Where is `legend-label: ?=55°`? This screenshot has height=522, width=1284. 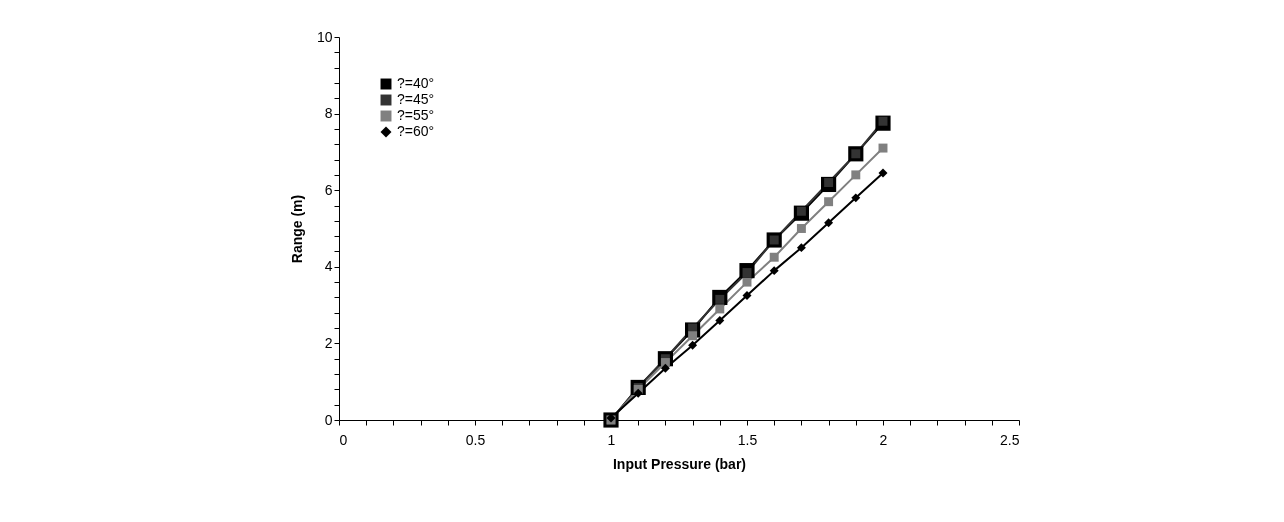 legend-label: ?=55° is located at coordinates (416, 115).